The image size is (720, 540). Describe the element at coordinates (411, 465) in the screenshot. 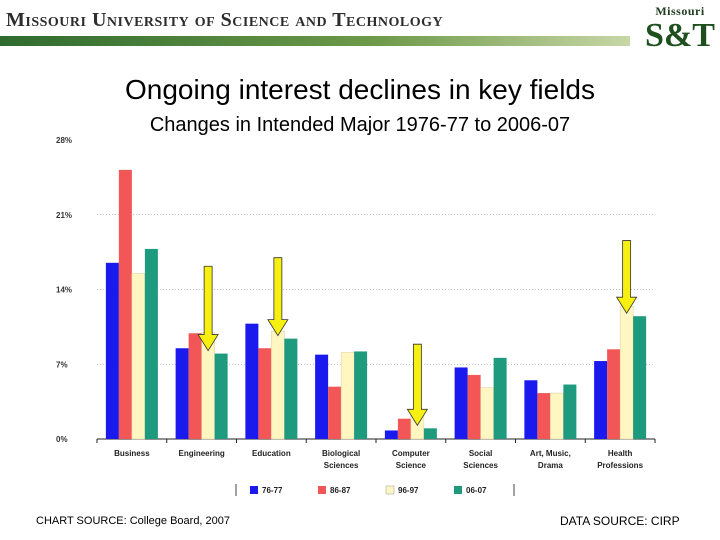

I see `x-category-label: Science` at that location.